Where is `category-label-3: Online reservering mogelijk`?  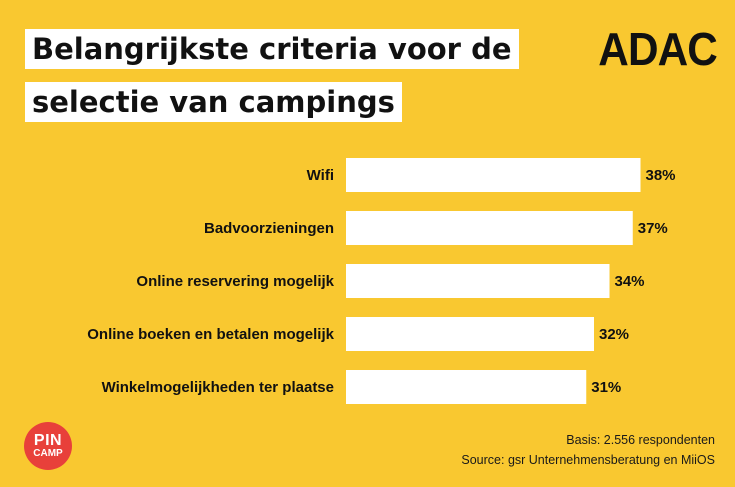
category-label-3: Online reservering mogelijk is located at coordinates (235, 281).